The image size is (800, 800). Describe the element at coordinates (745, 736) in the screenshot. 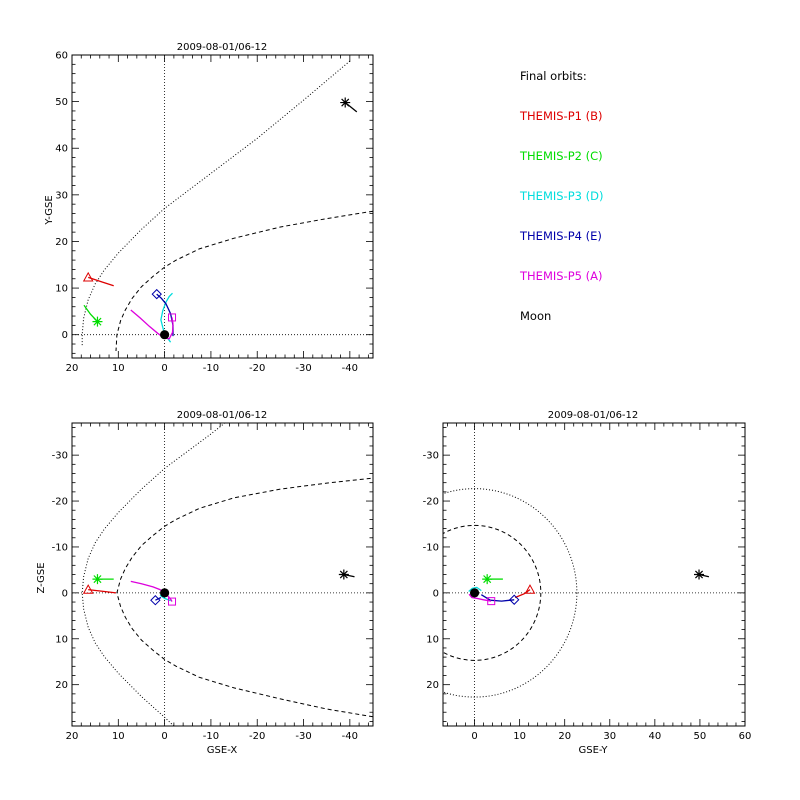

I see `x-tick-label: 60` at that location.